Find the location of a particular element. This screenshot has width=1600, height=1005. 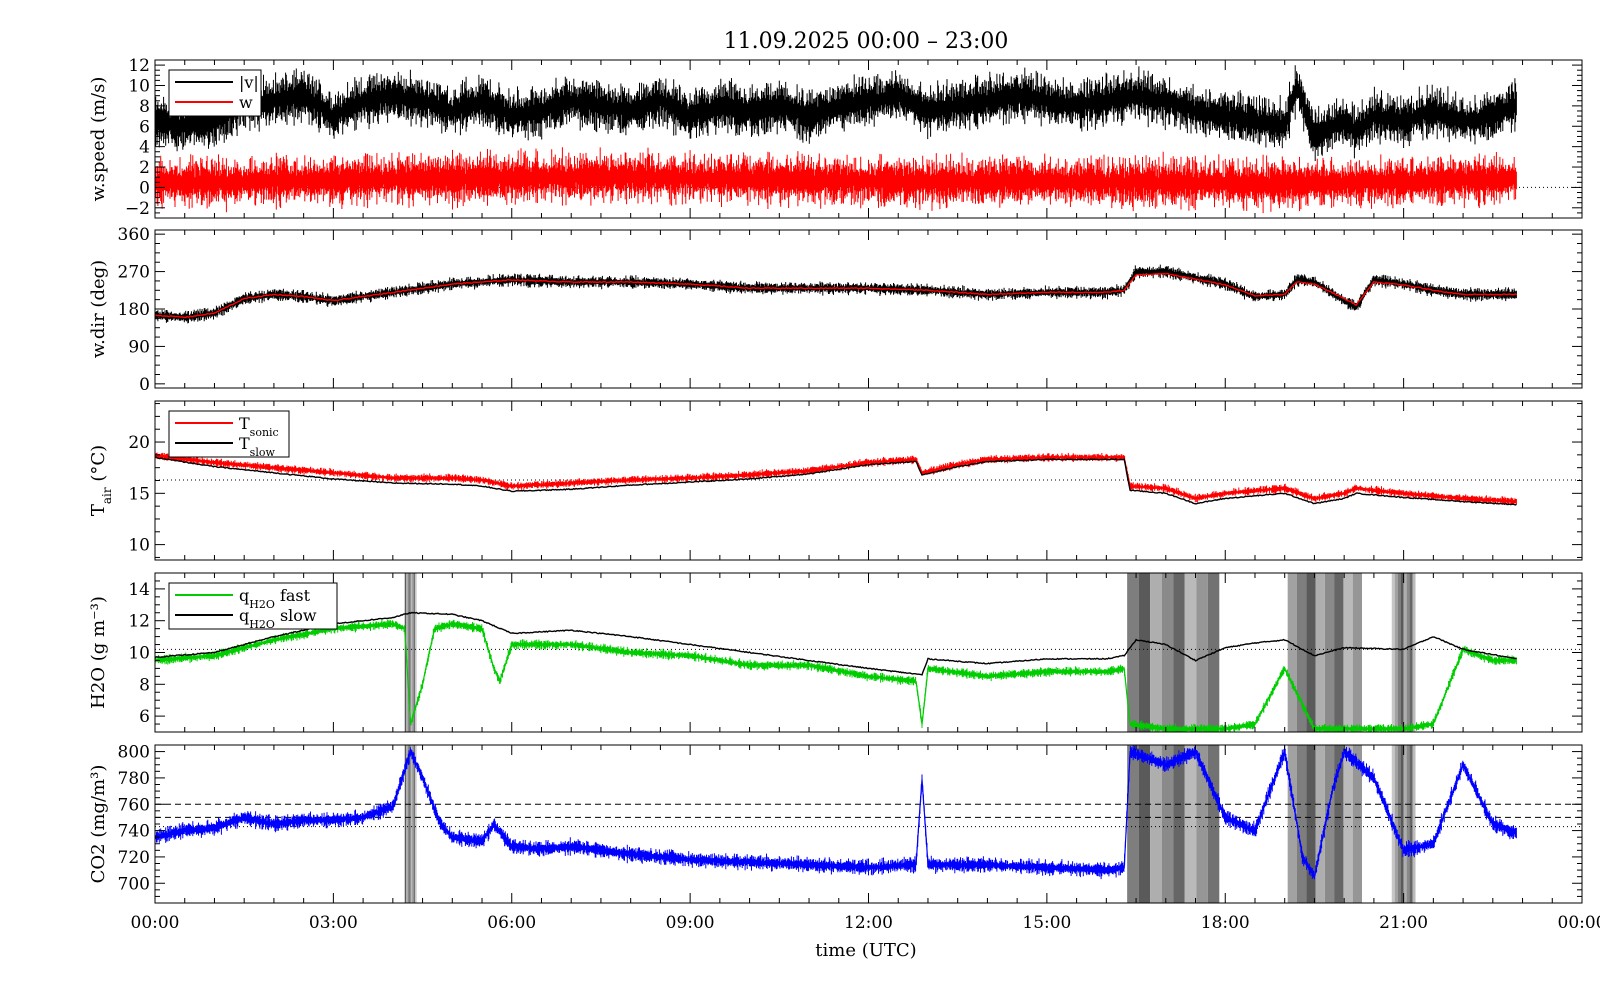

y-tick-label: 760 is located at coordinates (134, 805).